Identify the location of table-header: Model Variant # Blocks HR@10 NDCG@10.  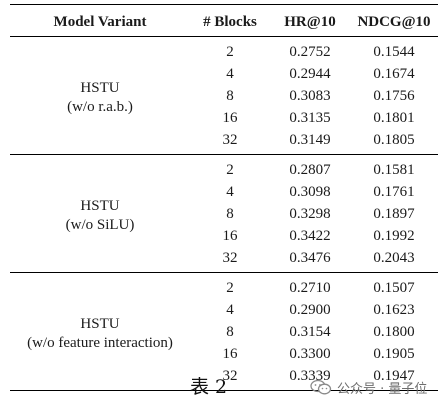
(224, 20).